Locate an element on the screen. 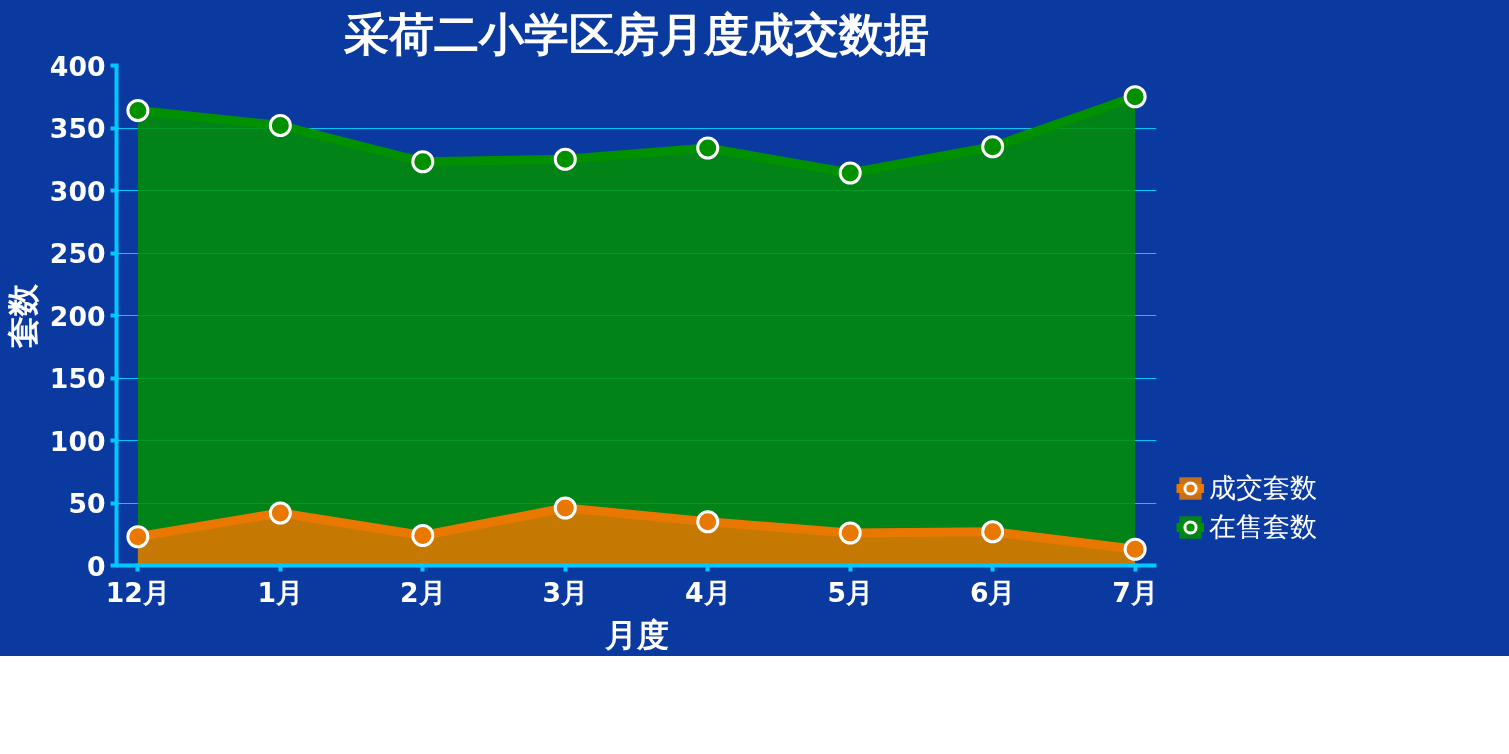 The width and height of the screenshot is (1509, 754). y-tick-label: 200 is located at coordinates (77, 316).